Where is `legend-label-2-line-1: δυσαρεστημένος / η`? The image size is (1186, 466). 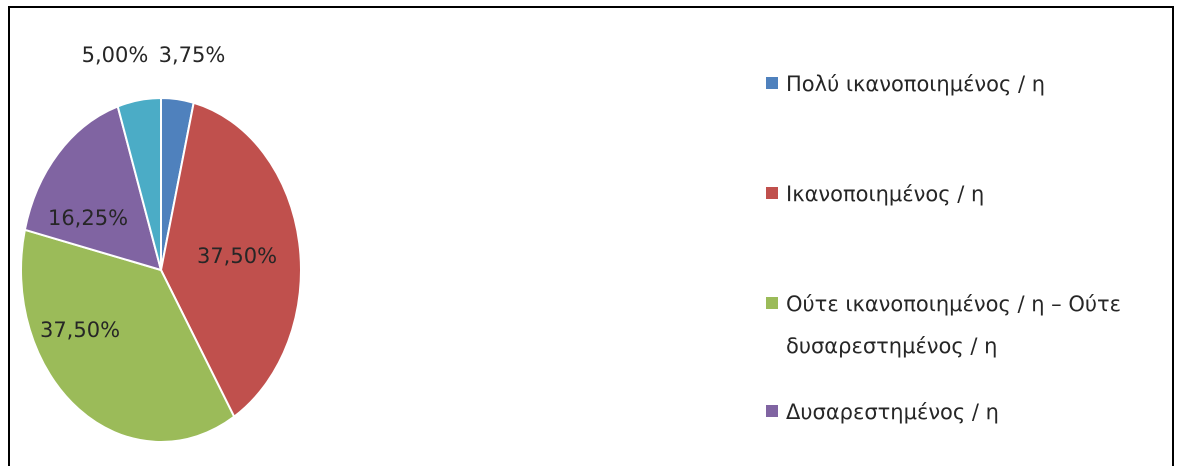
legend-label-2-line-1: δυσαρεστημένος / η is located at coordinates (891, 346).